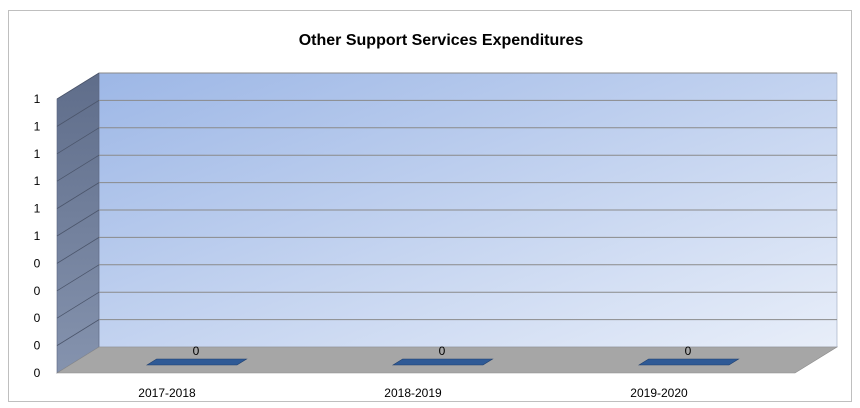 The image size is (860, 408). Describe the element at coordinates (413, 393) in the screenshot. I see `x-tick-label: 2018-2019` at that location.